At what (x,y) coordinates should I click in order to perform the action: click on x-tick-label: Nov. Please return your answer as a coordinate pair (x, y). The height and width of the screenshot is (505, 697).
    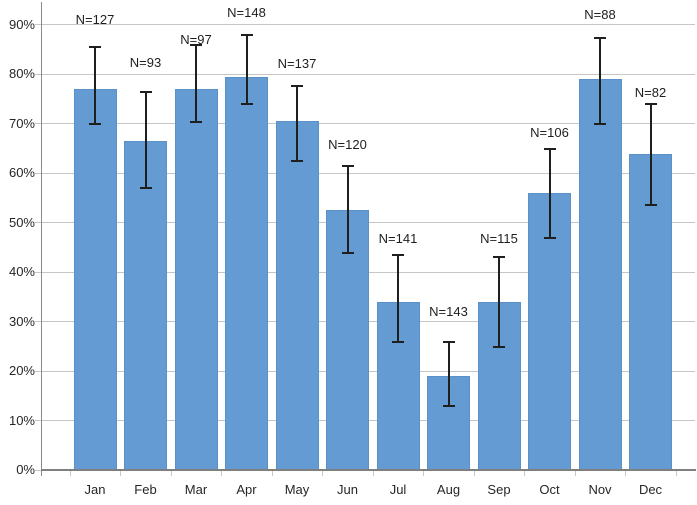
    Looking at the image, I should click on (600, 489).